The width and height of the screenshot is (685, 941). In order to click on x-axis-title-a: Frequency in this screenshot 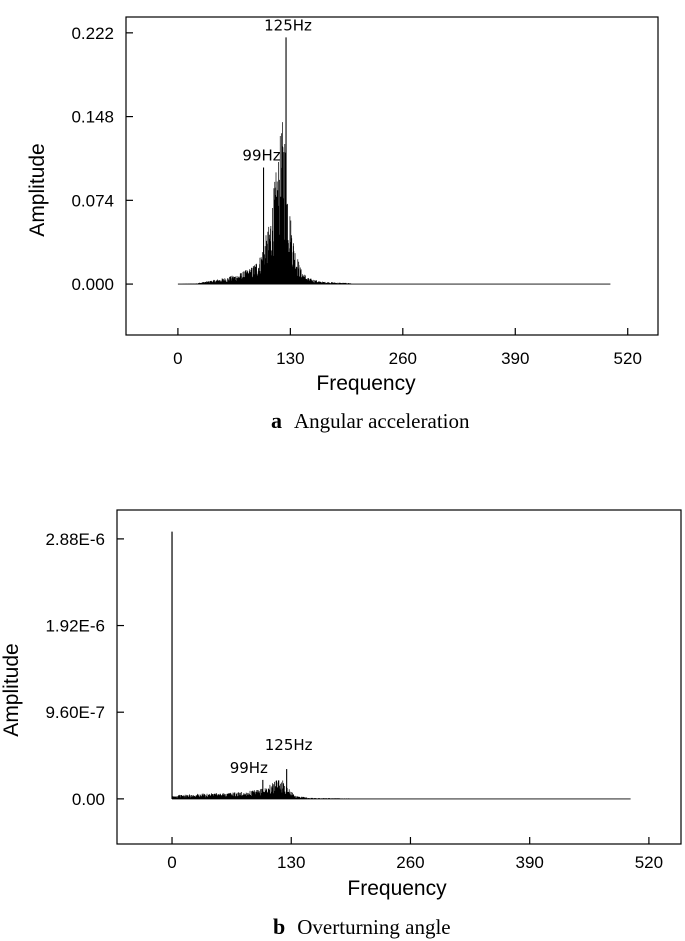, I will do `click(366, 383)`.